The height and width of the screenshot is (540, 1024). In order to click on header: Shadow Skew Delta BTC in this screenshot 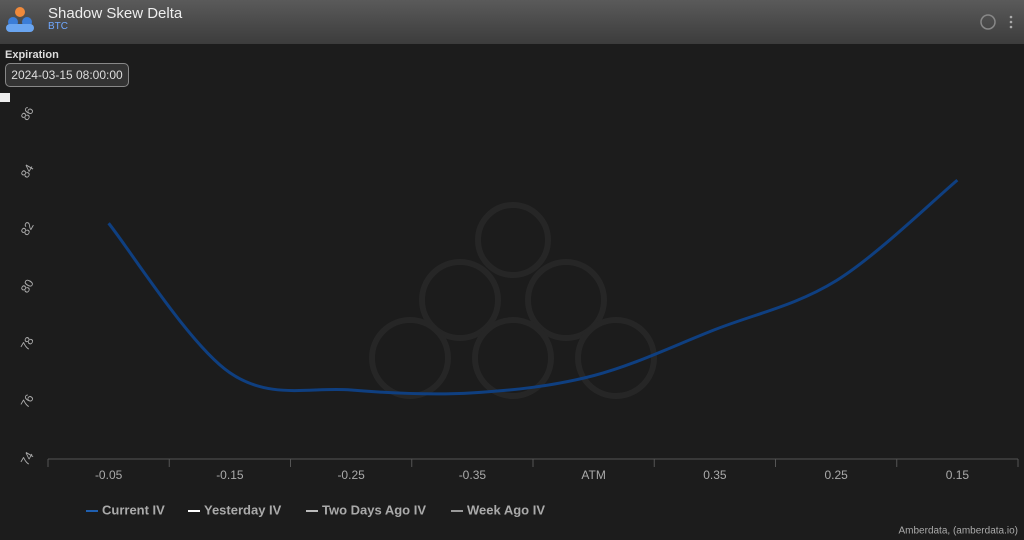, I will do `click(512, 22)`.